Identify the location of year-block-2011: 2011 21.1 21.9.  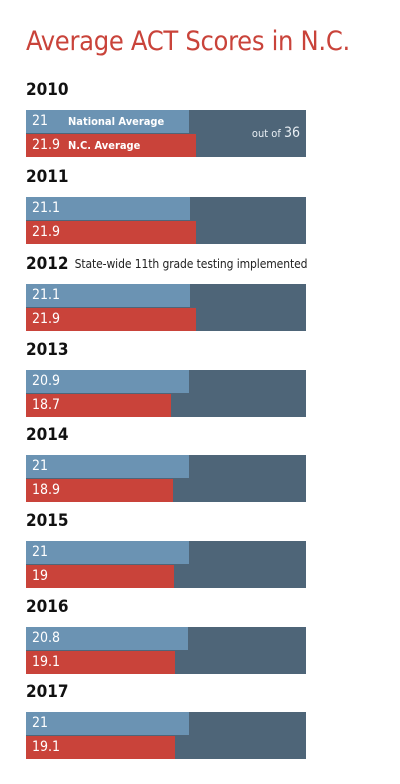
(166, 205).